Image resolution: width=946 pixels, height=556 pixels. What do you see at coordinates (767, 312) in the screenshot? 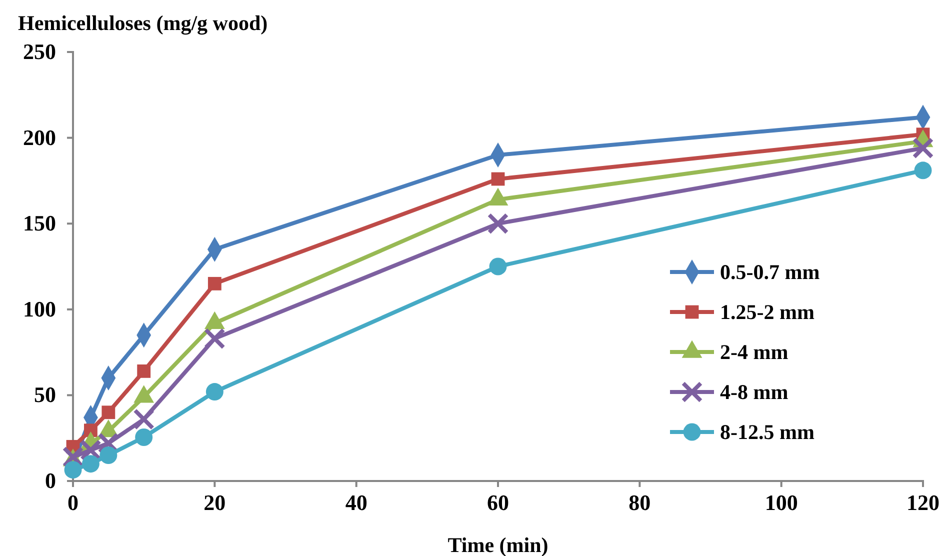
I see `legend-label: 1.25-2 mm` at bounding box center [767, 312].